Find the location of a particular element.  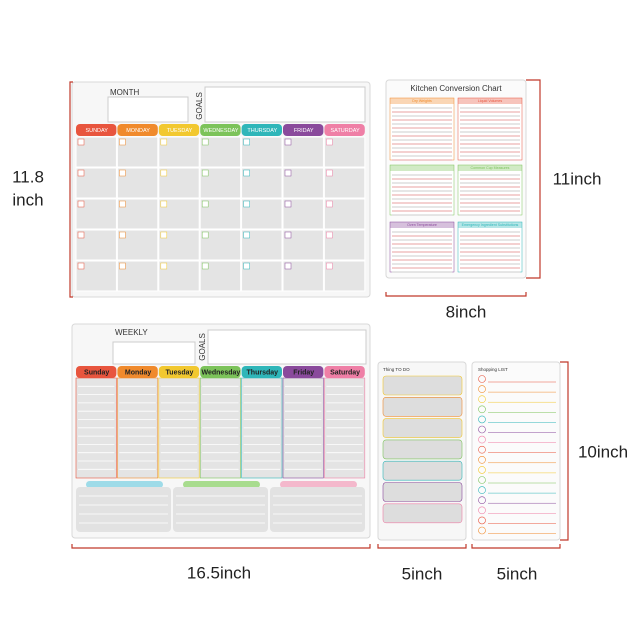

kitchen-title: Kitchen Conversion Chart is located at coordinates (456, 88).